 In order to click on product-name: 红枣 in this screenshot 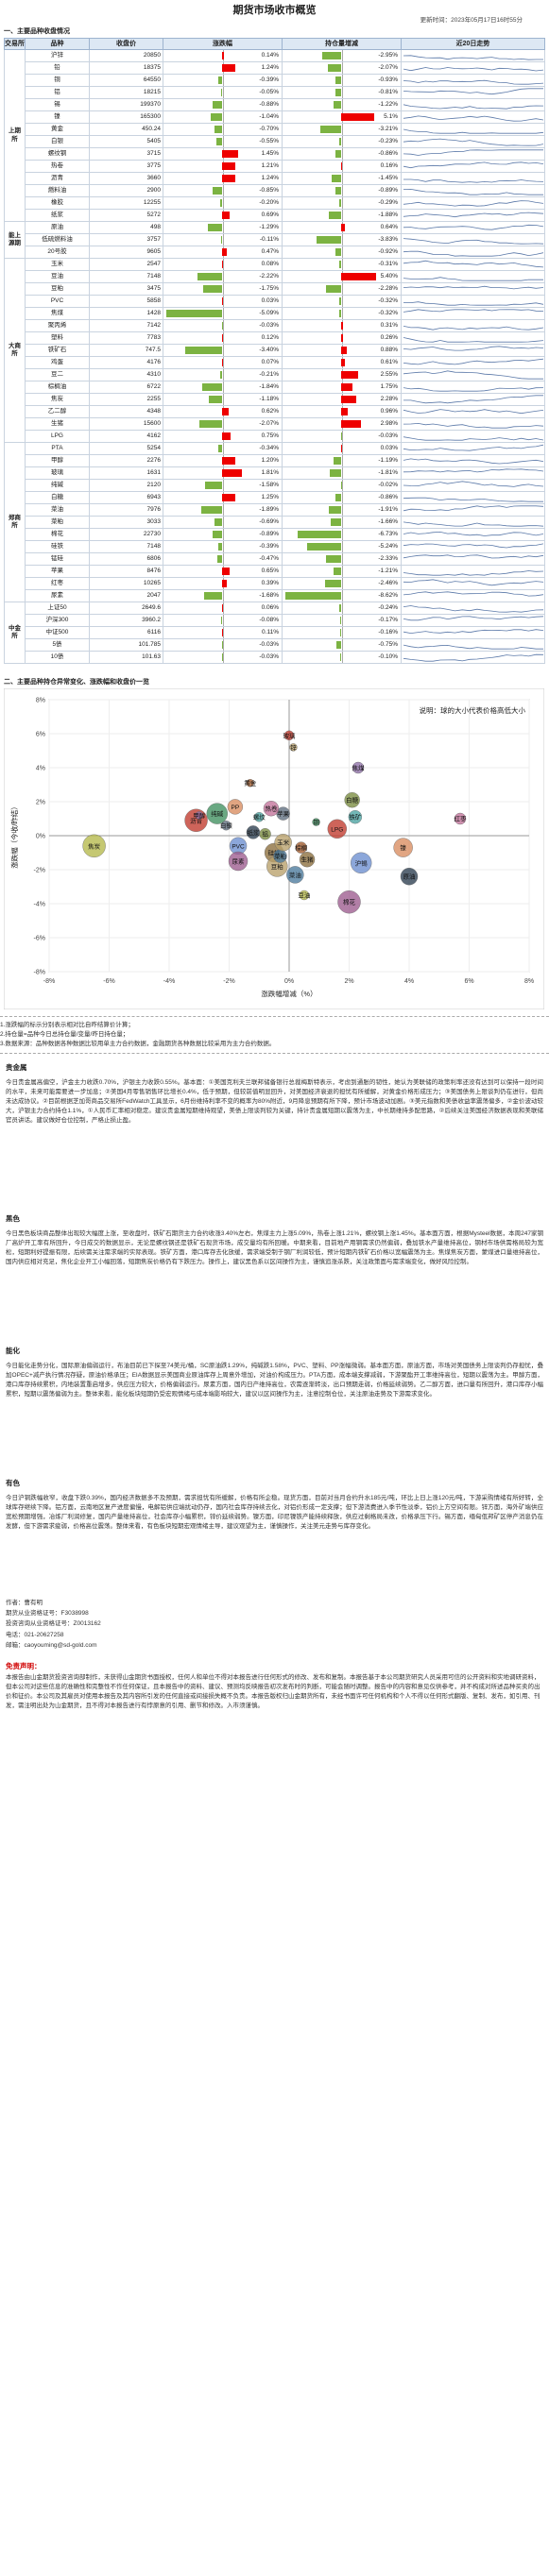, I will do `click(57, 583)`.